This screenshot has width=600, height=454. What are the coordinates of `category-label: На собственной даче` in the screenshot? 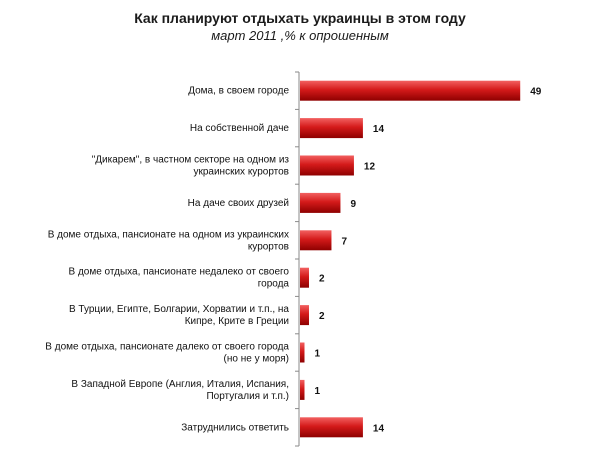 It's located at (240, 128).